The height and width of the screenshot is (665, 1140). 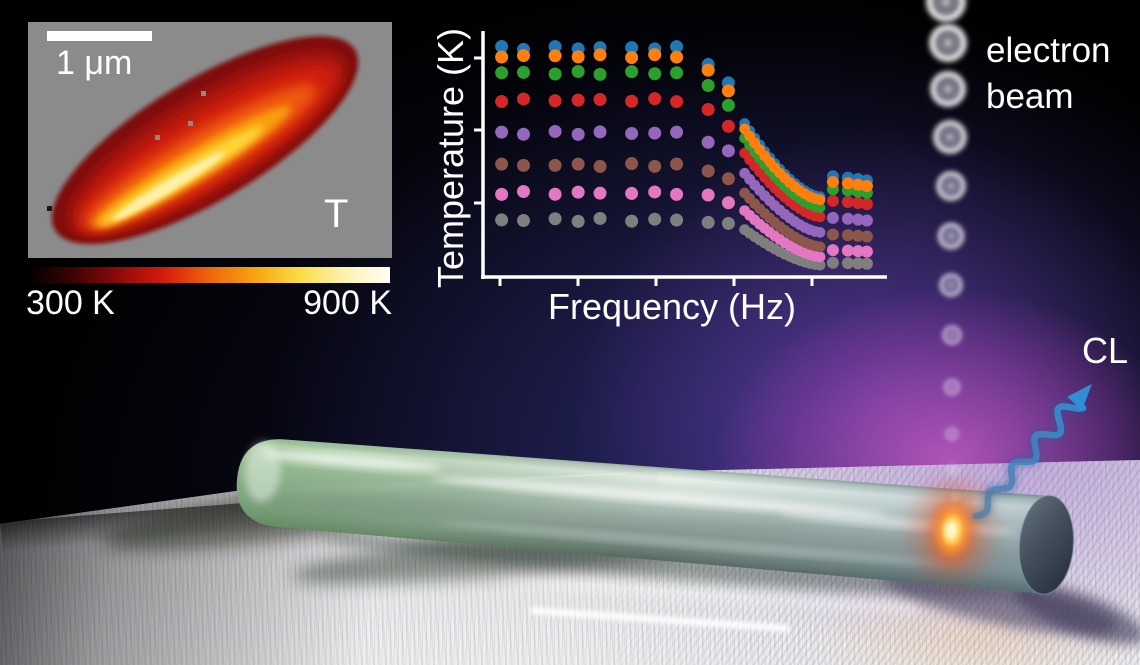 I want to click on electron-beam-dots, so click(x=946, y=251).